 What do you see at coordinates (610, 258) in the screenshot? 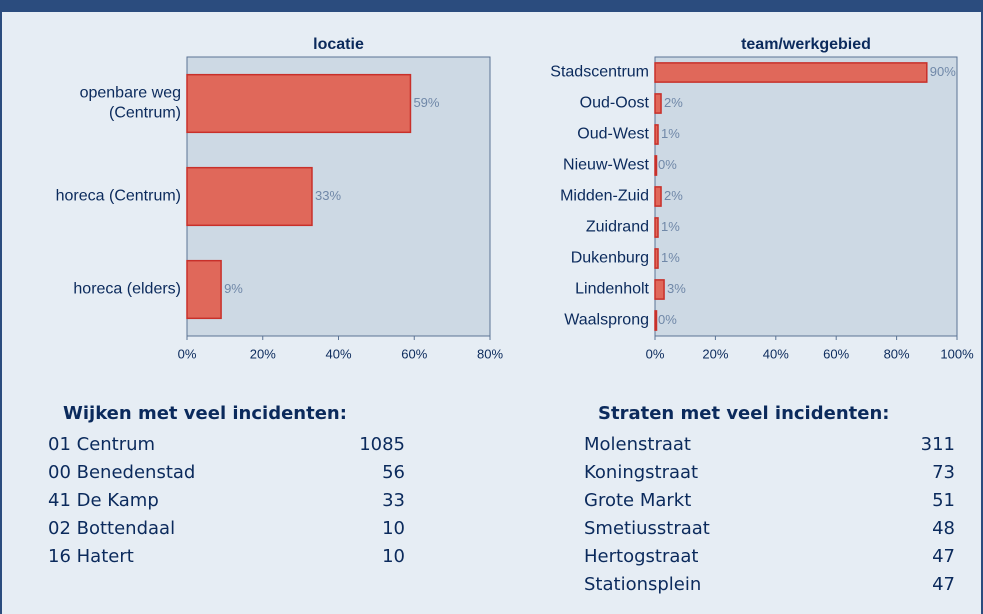
I see `y-tick-label: Dukenburg` at bounding box center [610, 258].